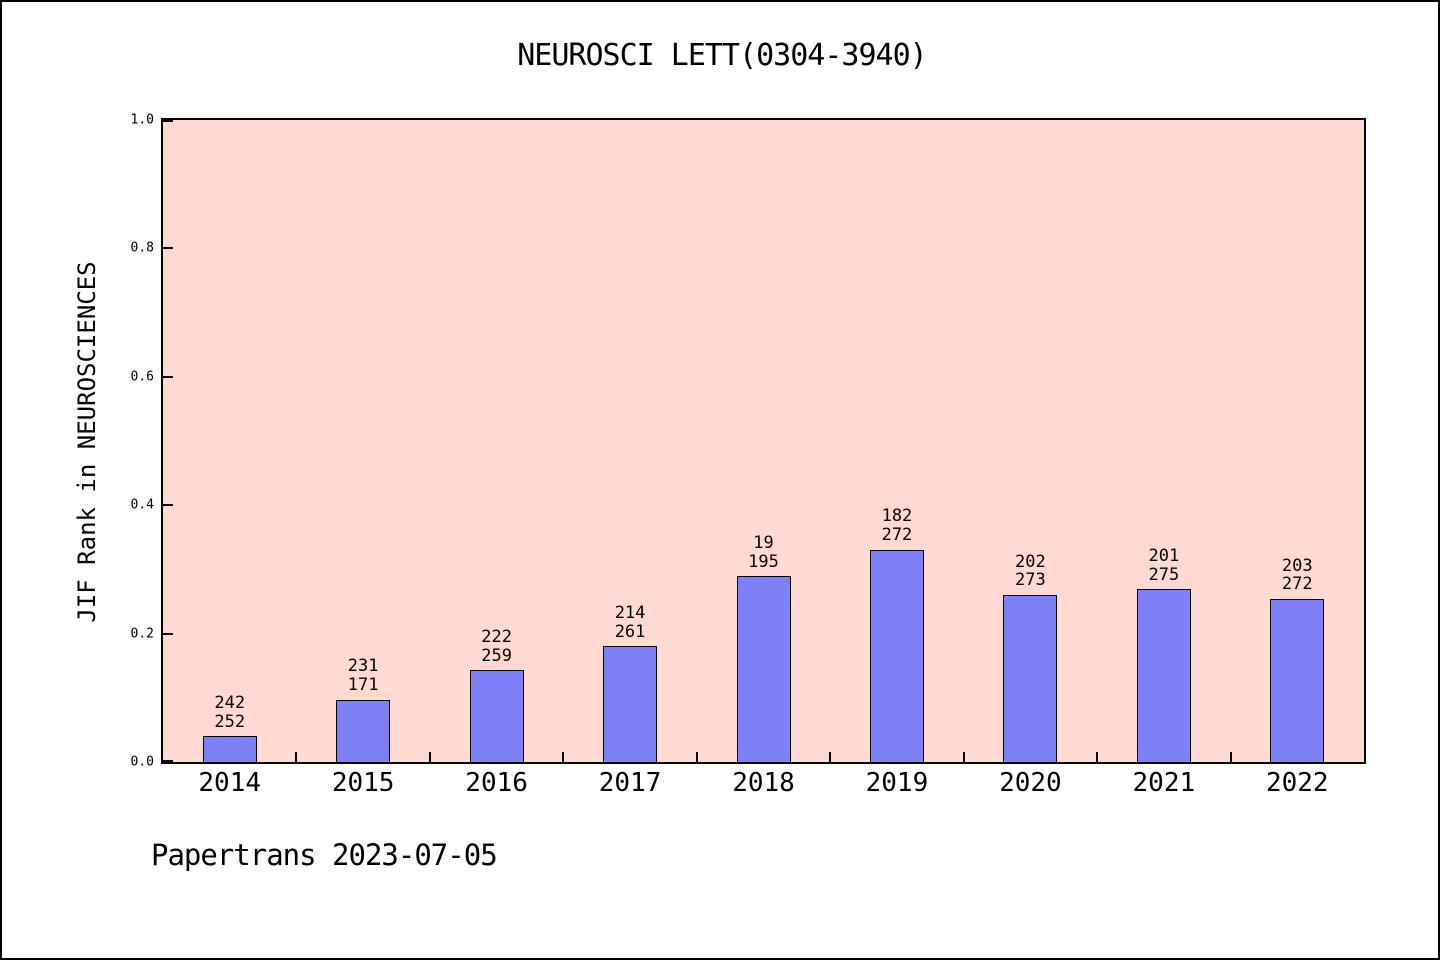 This screenshot has width=1440, height=960. What do you see at coordinates (229, 749) in the screenshot?
I see `bar-2014` at bounding box center [229, 749].